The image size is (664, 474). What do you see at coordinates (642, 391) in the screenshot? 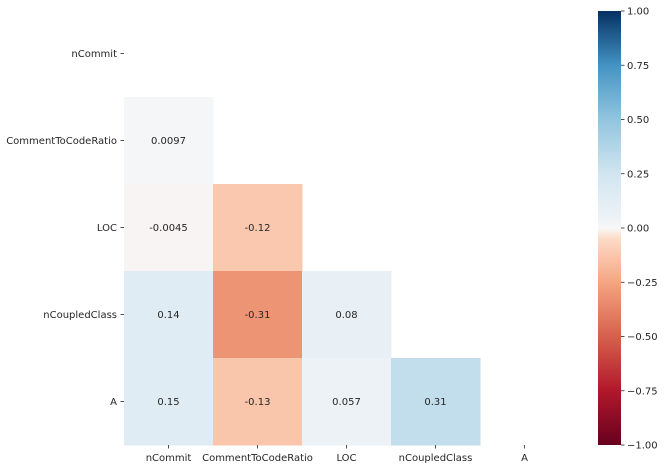
I see `colorbar-tick-label: −0.75` at bounding box center [642, 391].